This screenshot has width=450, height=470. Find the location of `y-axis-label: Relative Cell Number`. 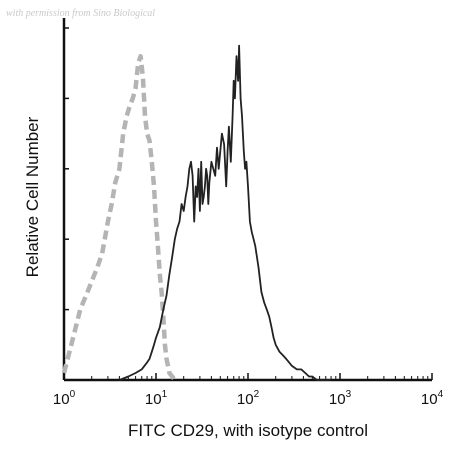

y-axis-label: Relative Cell Number is located at coordinates (32, 196).